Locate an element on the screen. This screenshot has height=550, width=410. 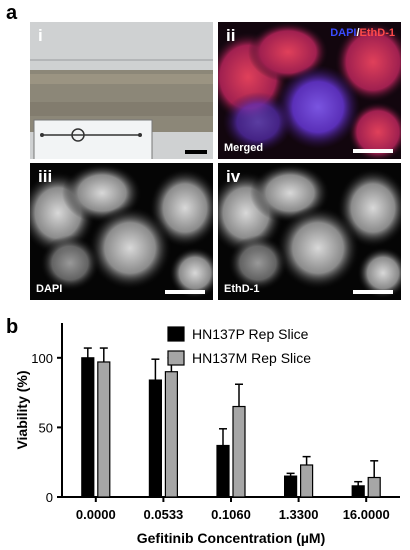
channel-legend: DAPI/EthD-1 is located at coordinates (362, 33).